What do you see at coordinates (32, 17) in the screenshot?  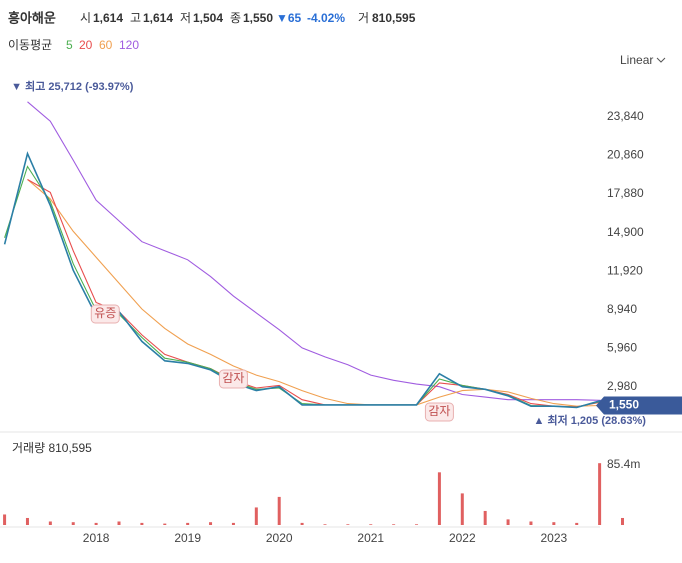 I see `stock-name: 흥아해운` at bounding box center [32, 17].